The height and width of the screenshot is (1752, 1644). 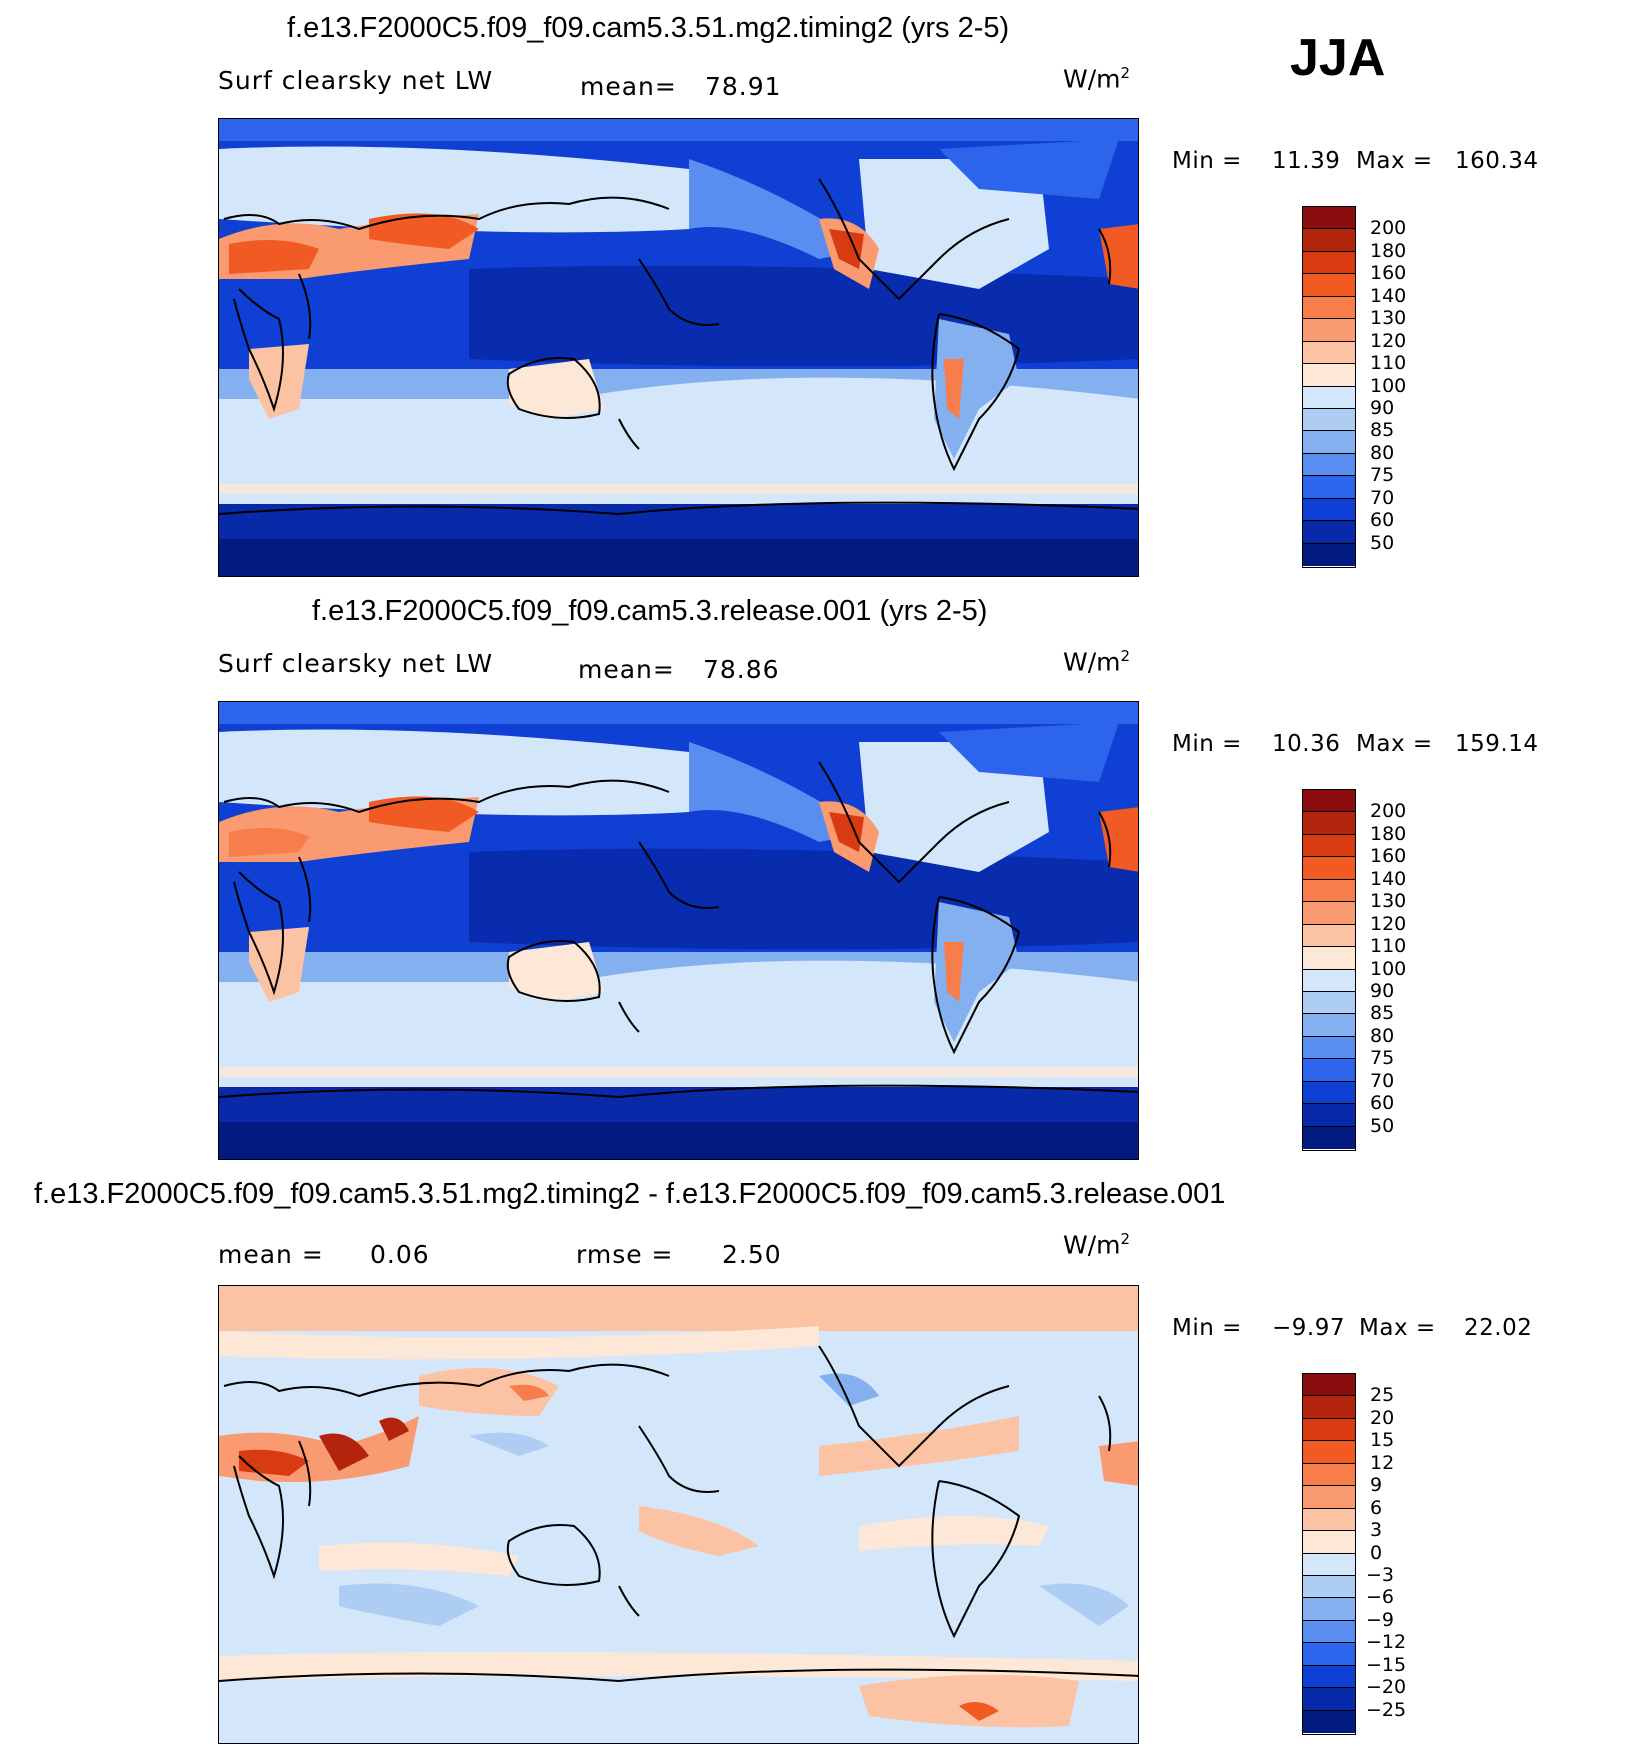 I want to click on panel-1-mean-label: mean=, so click(x=628, y=86).